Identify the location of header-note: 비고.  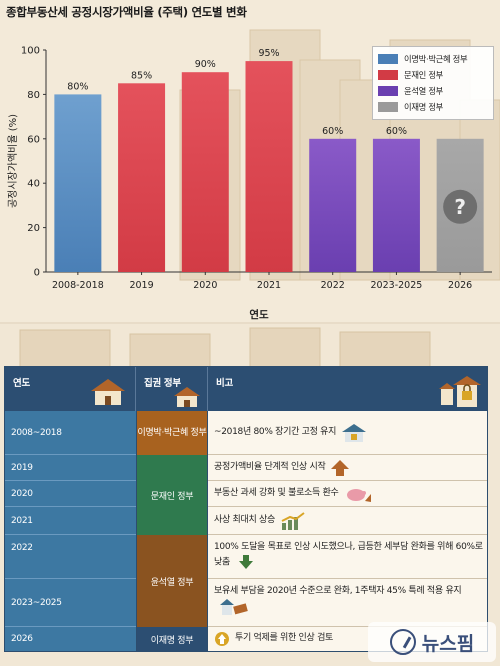
(347, 389).